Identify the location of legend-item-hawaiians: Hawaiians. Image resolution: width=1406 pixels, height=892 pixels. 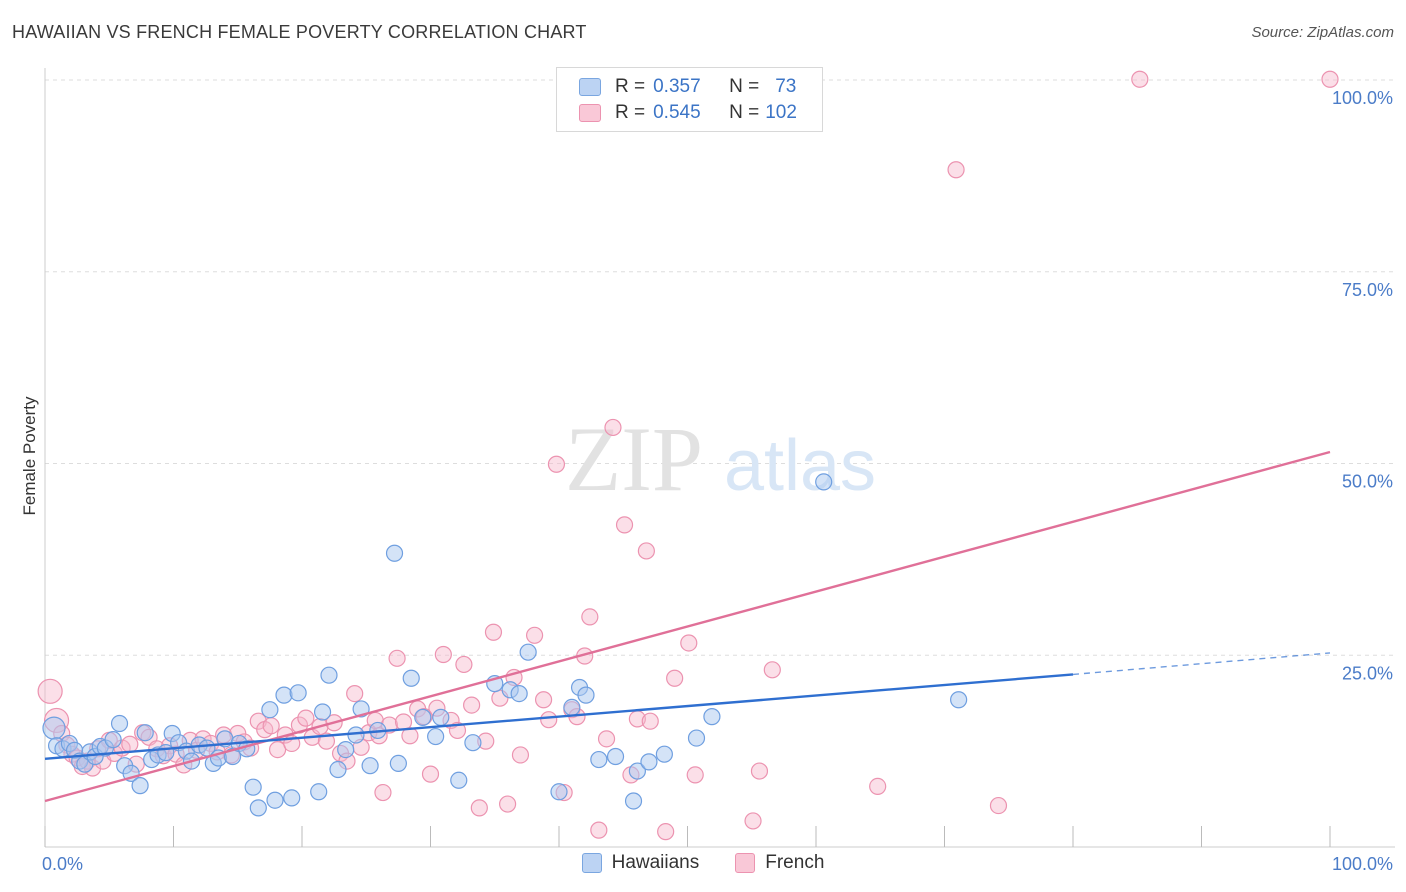
(640, 863).